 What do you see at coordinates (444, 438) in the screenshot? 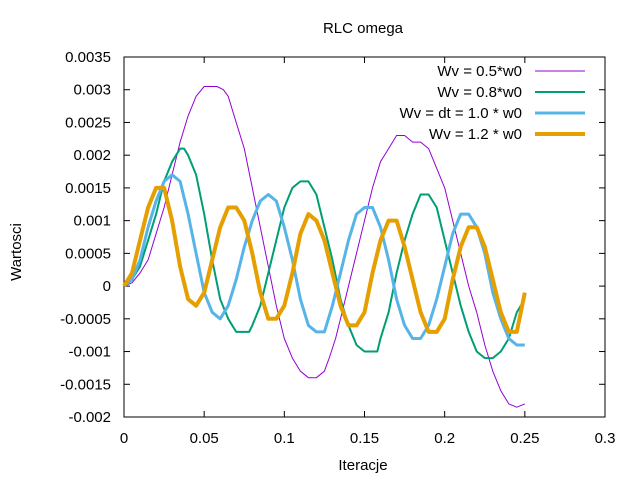
I see `x-tick-label: 0.2` at bounding box center [444, 438].